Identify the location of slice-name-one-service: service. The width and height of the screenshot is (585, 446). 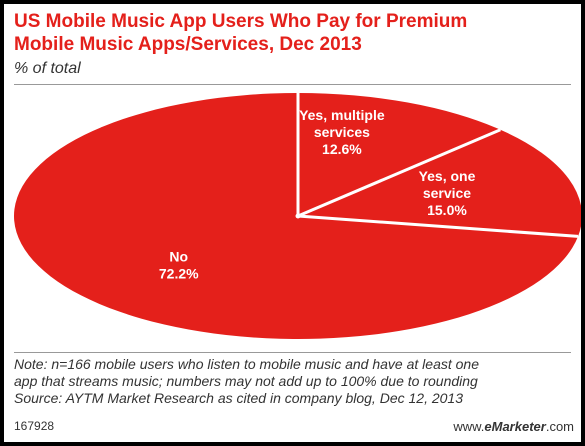
(447, 193).